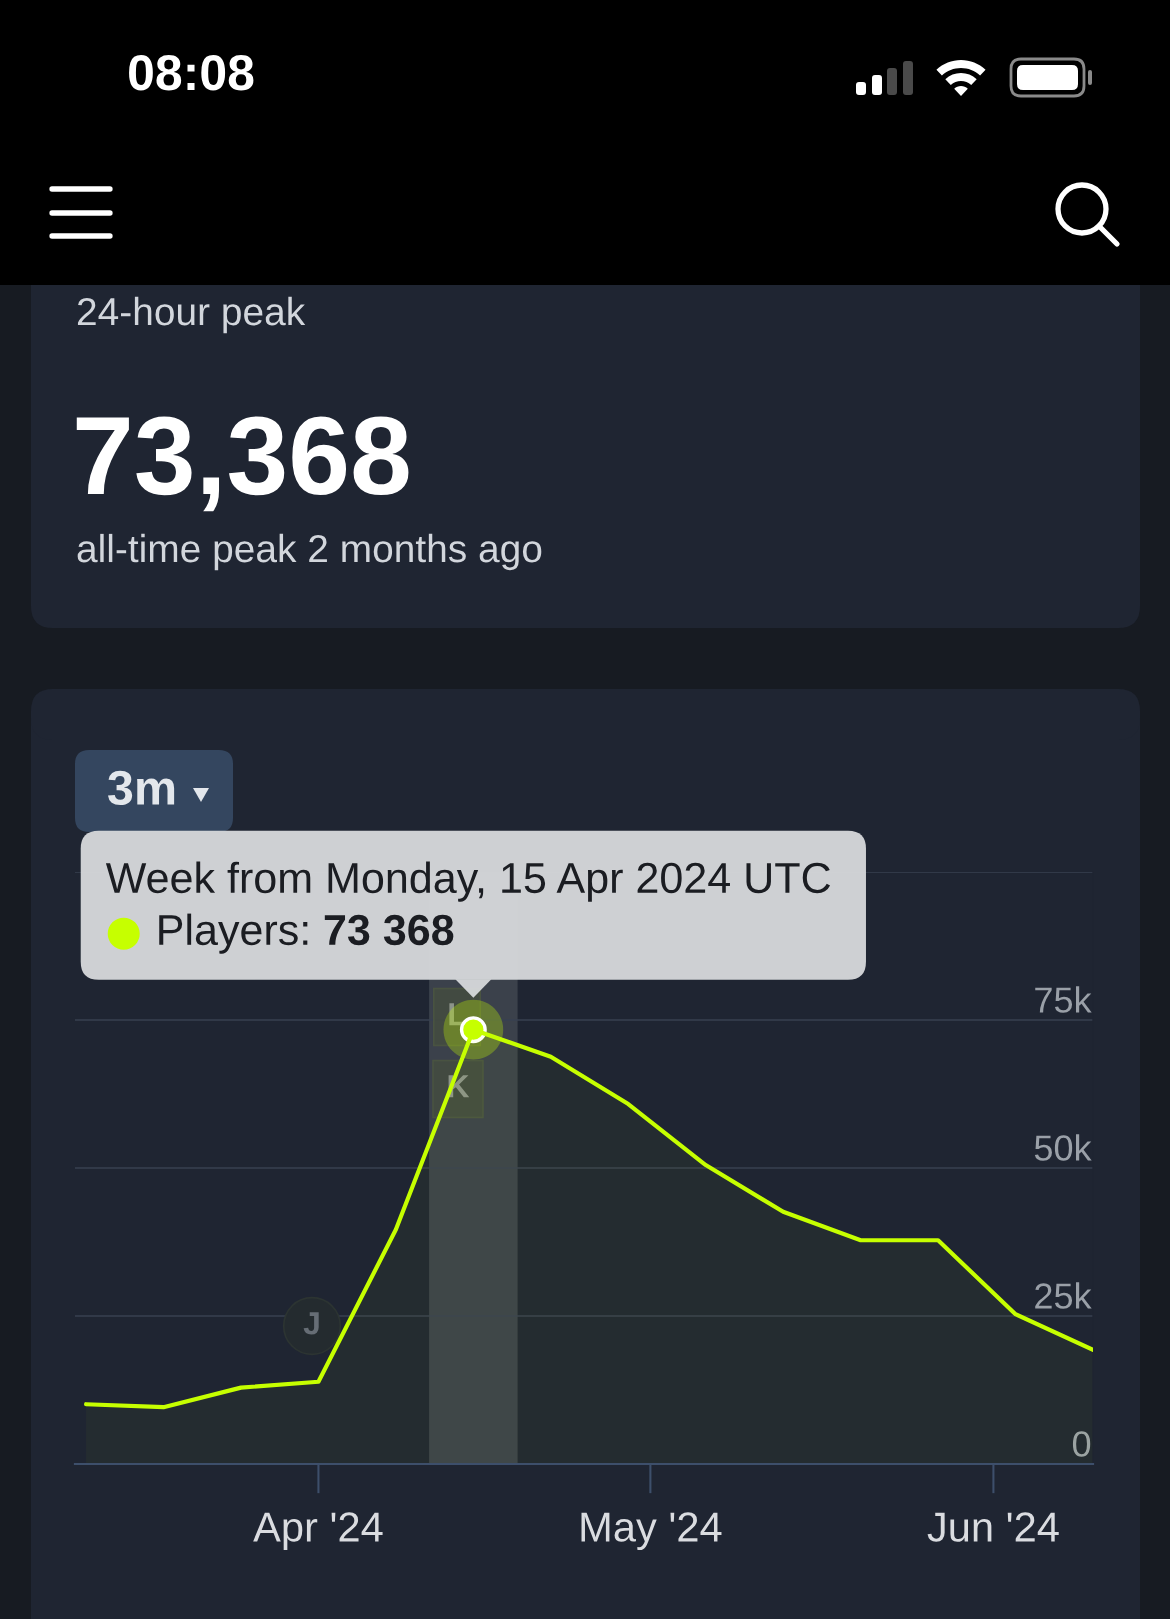 Image resolution: width=1170 pixels, height=1619 pixels. Describe the element at coordinates (468, 881) in the screenshot. I see `annotation: Week from Monday, 15 Apr 2024 UTC` at that location.